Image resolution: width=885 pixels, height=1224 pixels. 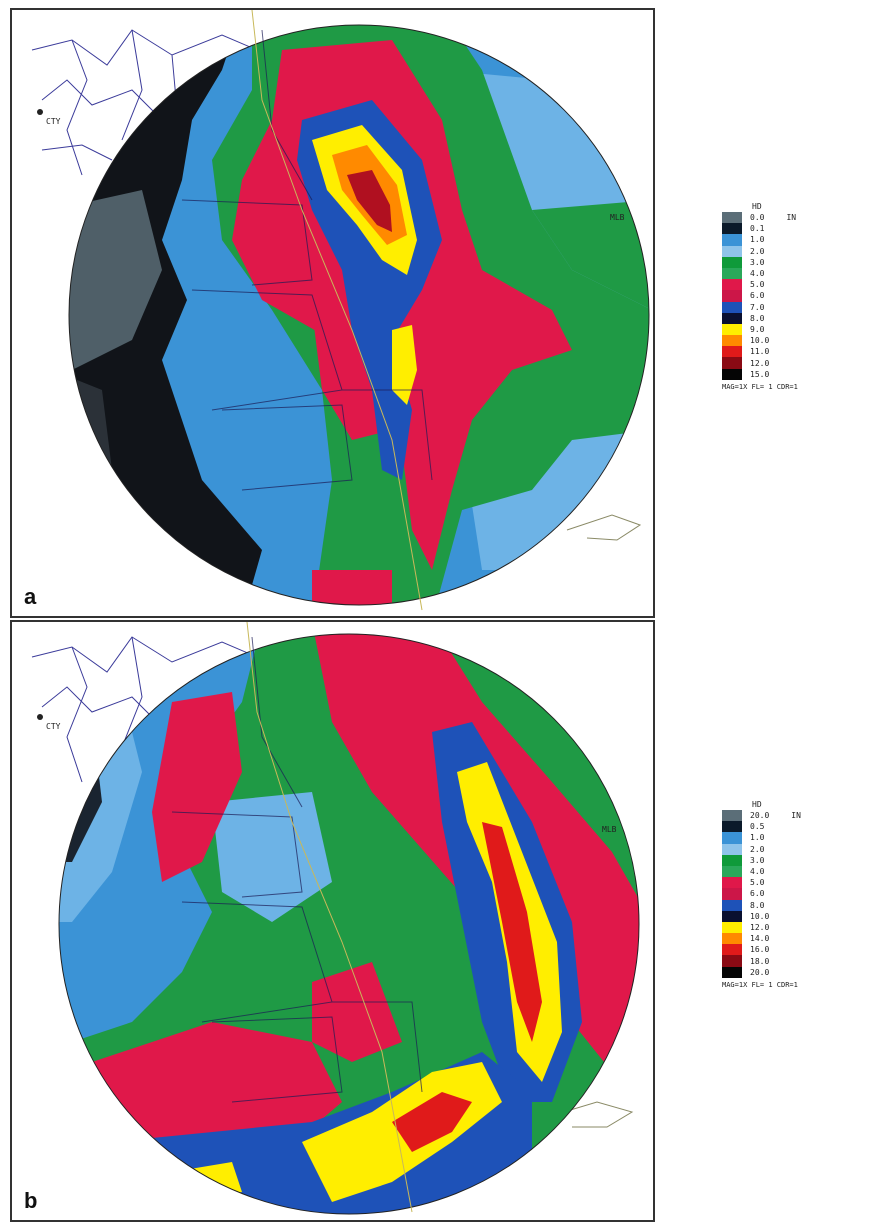 What do you see at coordinates (757, 206) in the screenshot?
I see `legend-title-text-a: HD` at bounding box center [757, 206].